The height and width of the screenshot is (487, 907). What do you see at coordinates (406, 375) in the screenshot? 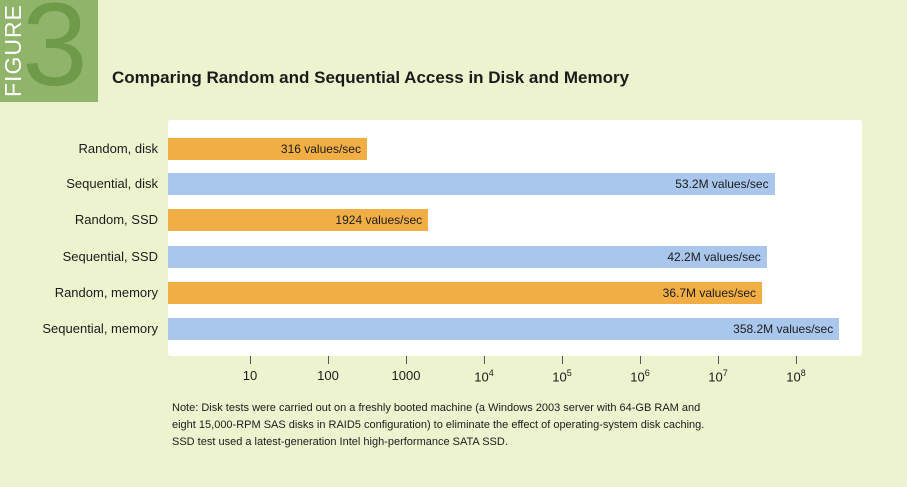
I see `x-tick-label: 1000` at bounding box center [406, 375].